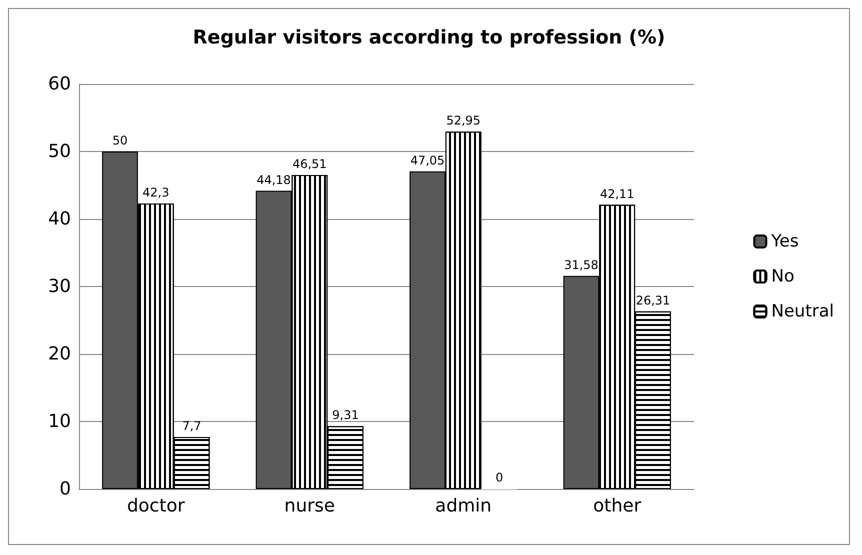 The height and width of the screenshot is (555, 862). Describe the element at coordinates (65, 489) in the screenshot. I see `y-tick-label: 0` at that location.